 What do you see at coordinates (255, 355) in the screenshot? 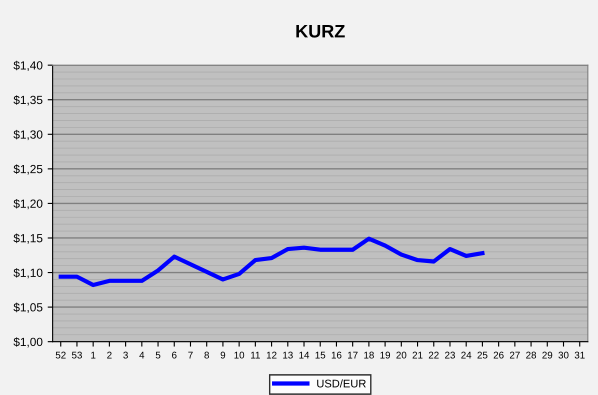
I see `x-tick-label: 11` at bounding box center [255, 355].